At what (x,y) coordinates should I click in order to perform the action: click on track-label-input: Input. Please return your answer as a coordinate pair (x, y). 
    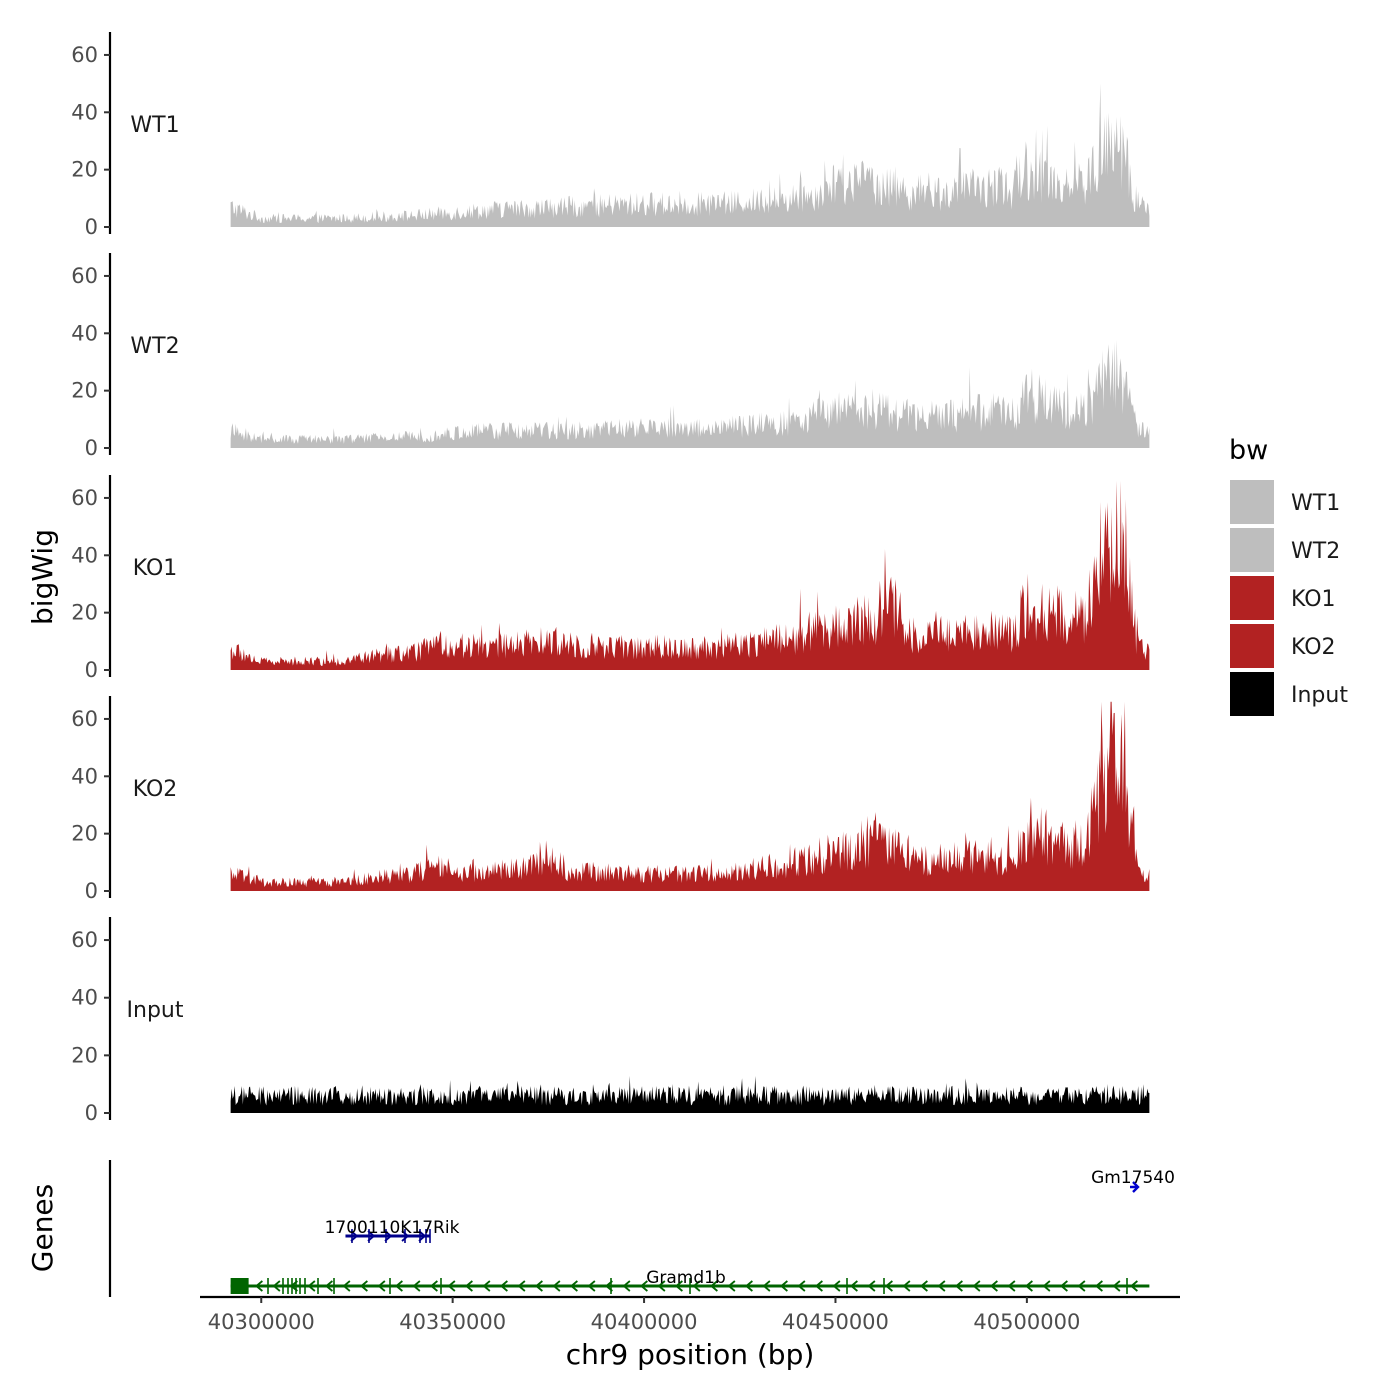
    Looking at the image, I should click on (155, 1010).